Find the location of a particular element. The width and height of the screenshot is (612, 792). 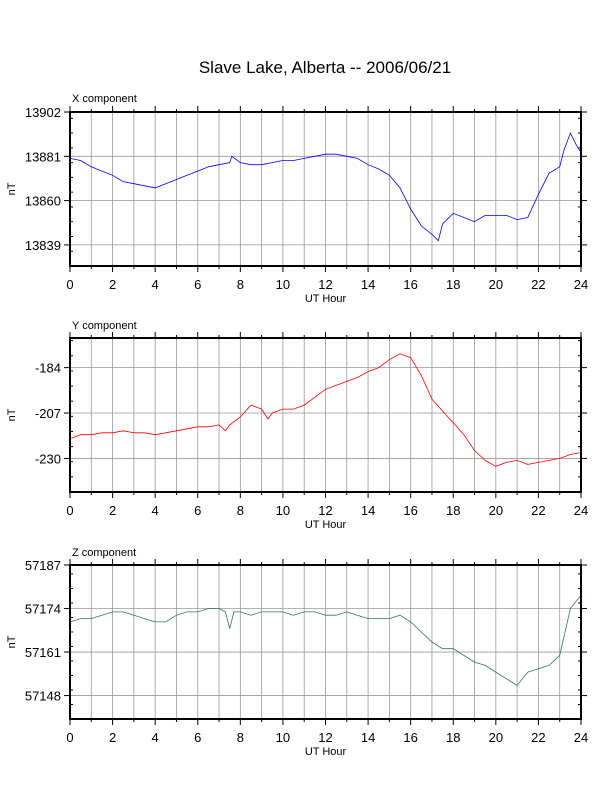

page-title: Slave Lake, Alberta -- 2006/06/21 is located at coordinates (325, 67).